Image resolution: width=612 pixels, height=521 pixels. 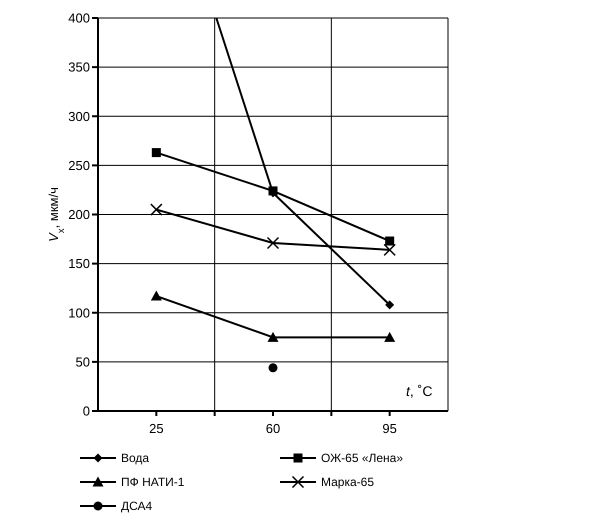 What do you see at coordinates (389, 428) in the screenshot?
I see `x-tick-label: 95` at bounding box center [389, 428].